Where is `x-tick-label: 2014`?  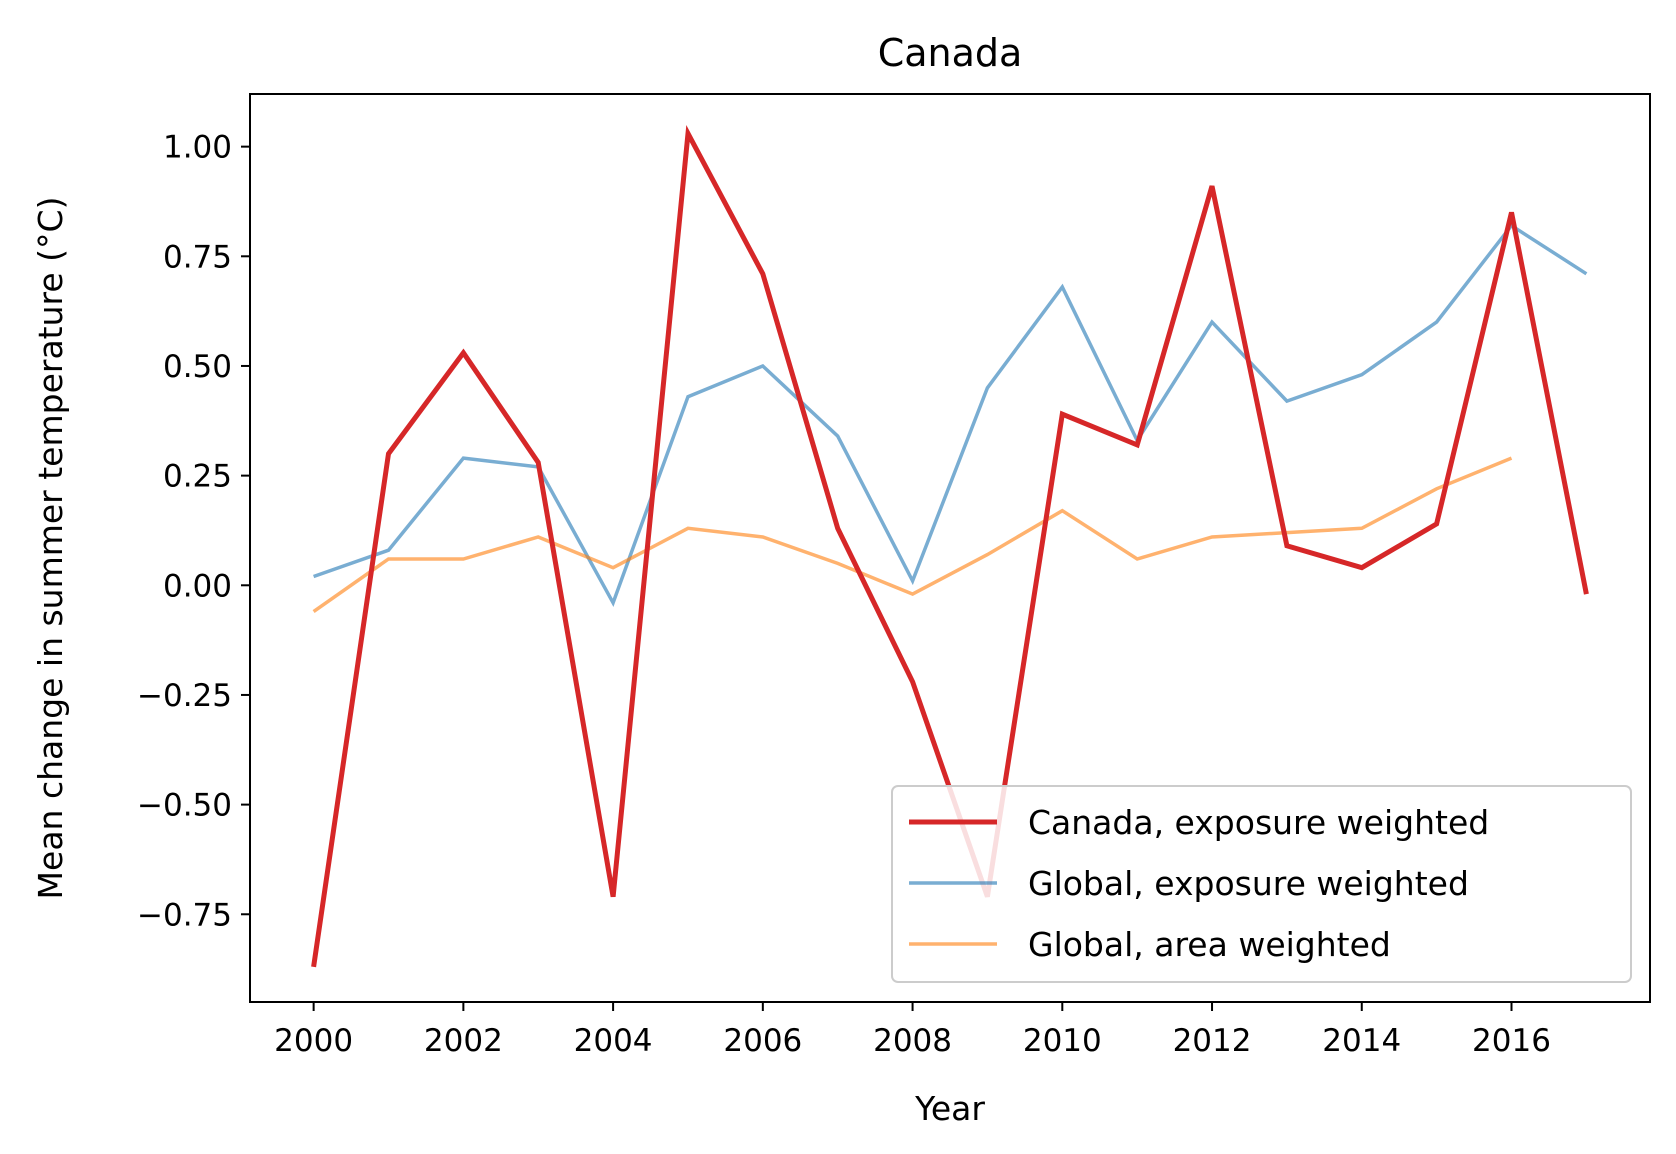
x-tick-label: 2014 is located at coordinates (1361, 1041).